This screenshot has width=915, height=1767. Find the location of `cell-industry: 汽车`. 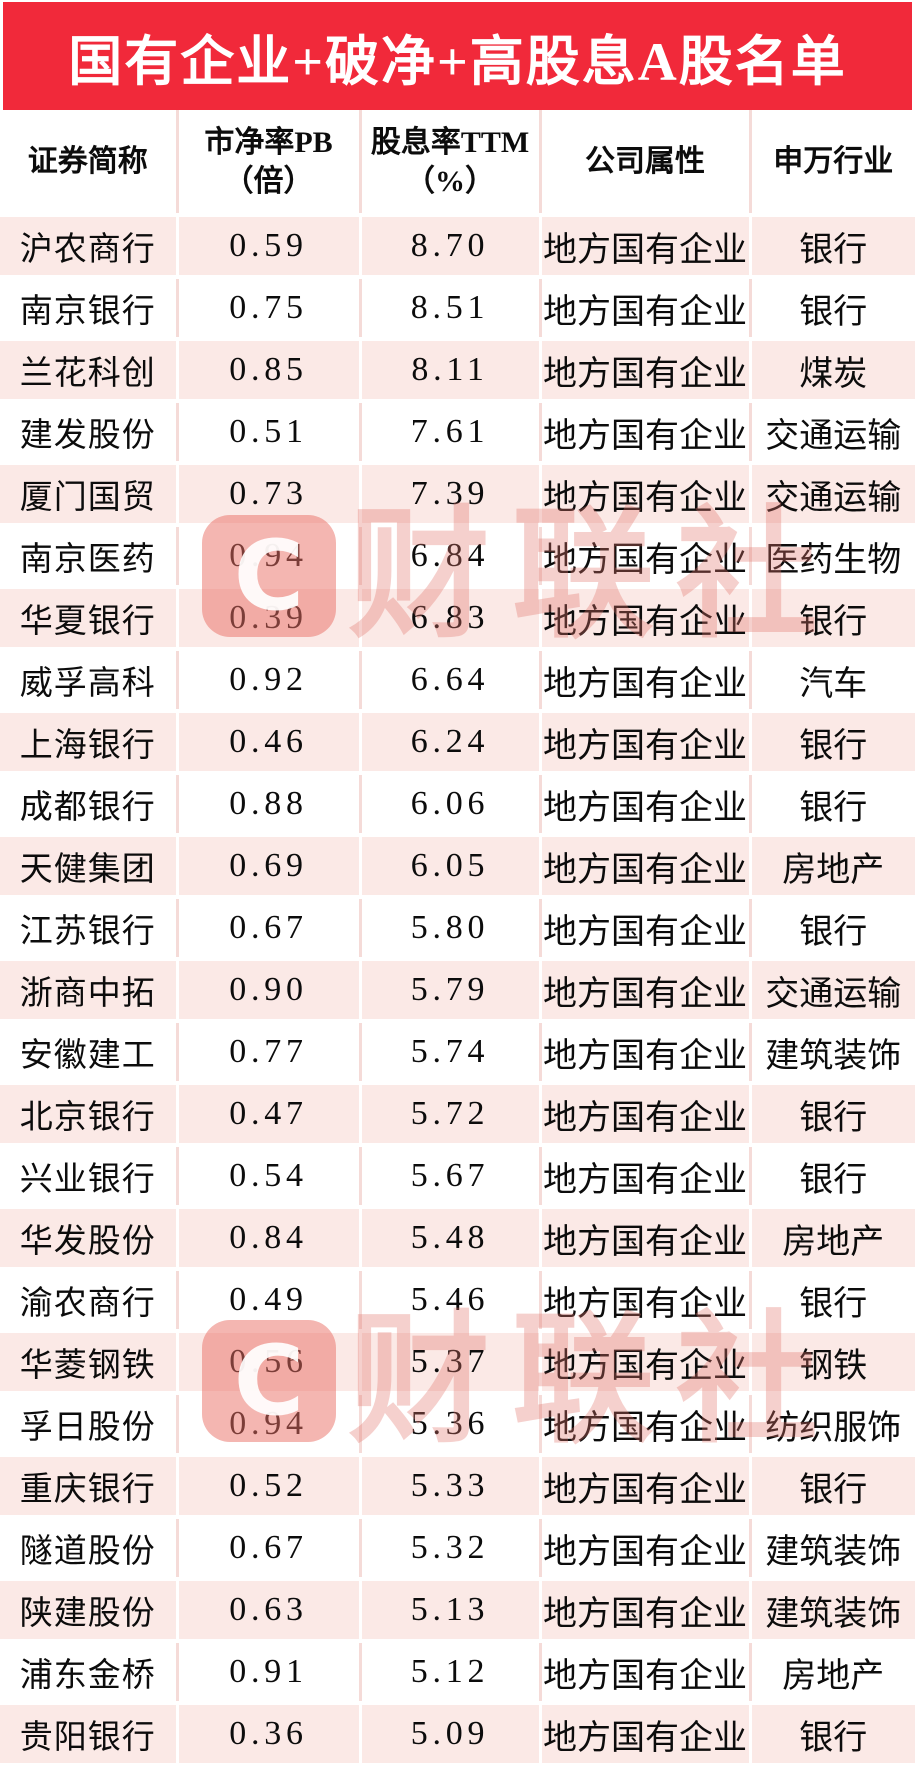

cell-industry: 汽车 is located at coordinates (832, 681).